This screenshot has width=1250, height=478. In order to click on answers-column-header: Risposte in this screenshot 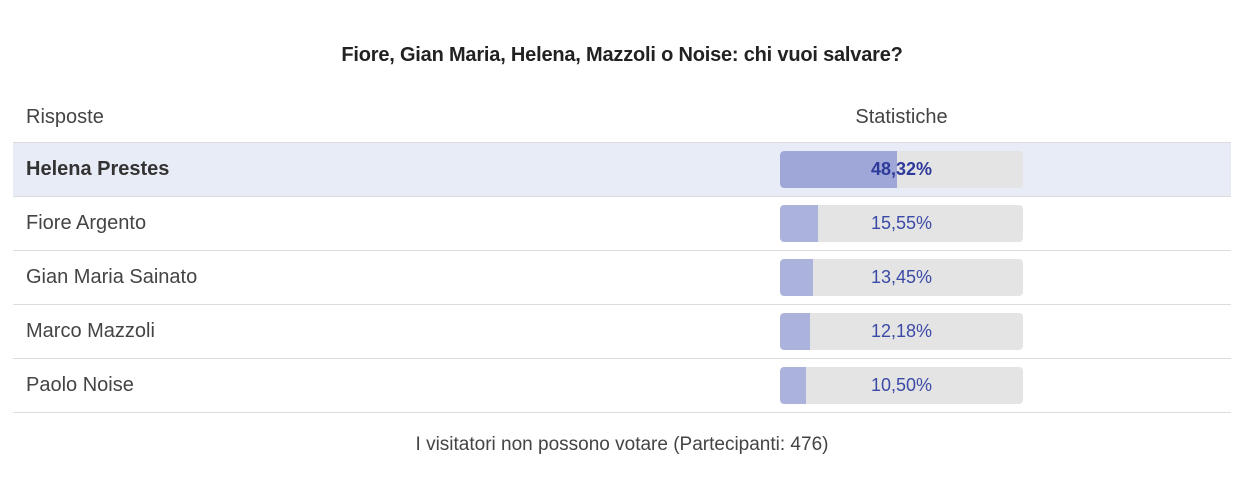, I will do `click(65, 117)`.